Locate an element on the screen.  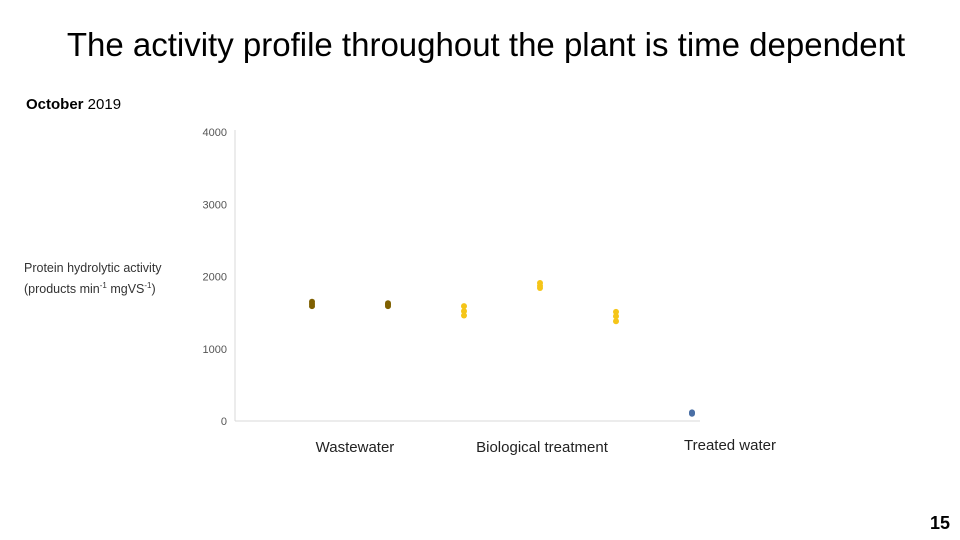
x-category-label: Biological treatment is located at coordinates (542, 447).